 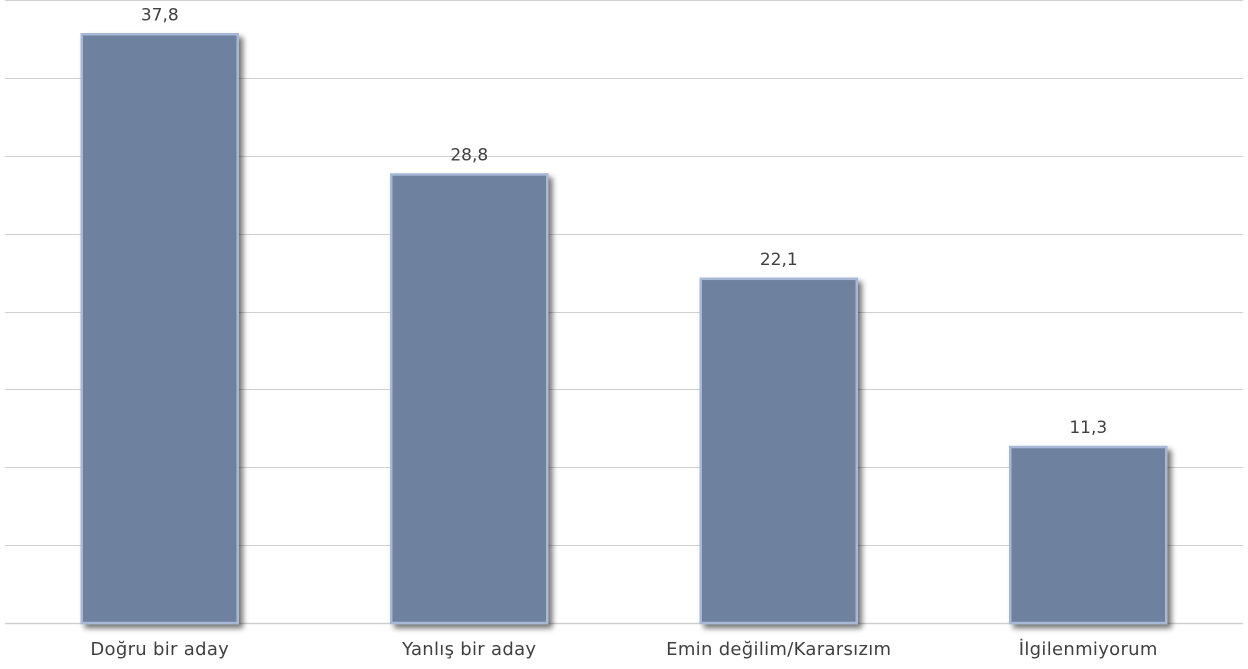 What do you see at coordinates (468, 649) in the screenshot?
I see `category-label-2: Yanlış bir aday` at bounding box center [468, 649].